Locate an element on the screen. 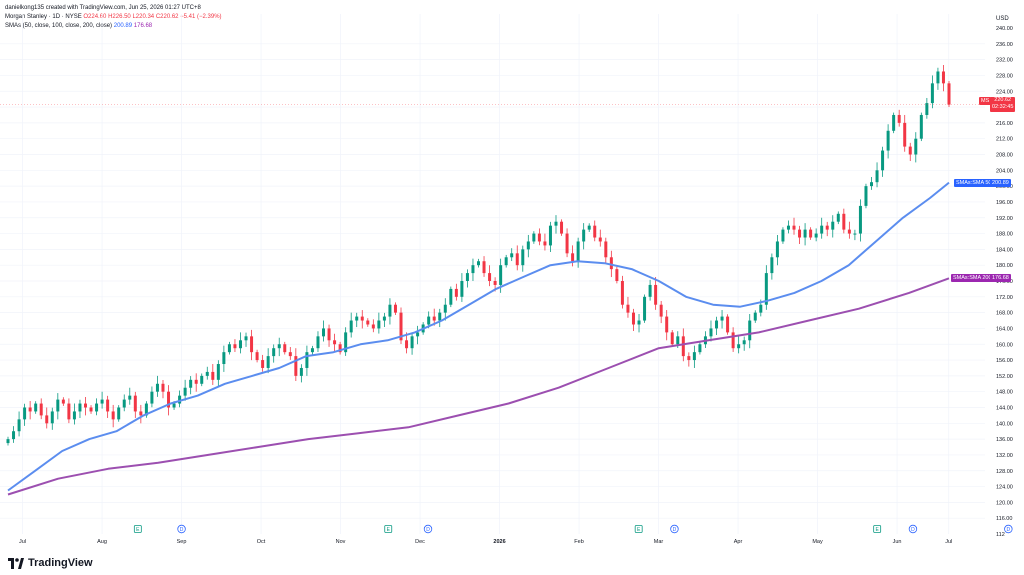  y-tick-label: 148.00 is located at coordinates (1004, 393).